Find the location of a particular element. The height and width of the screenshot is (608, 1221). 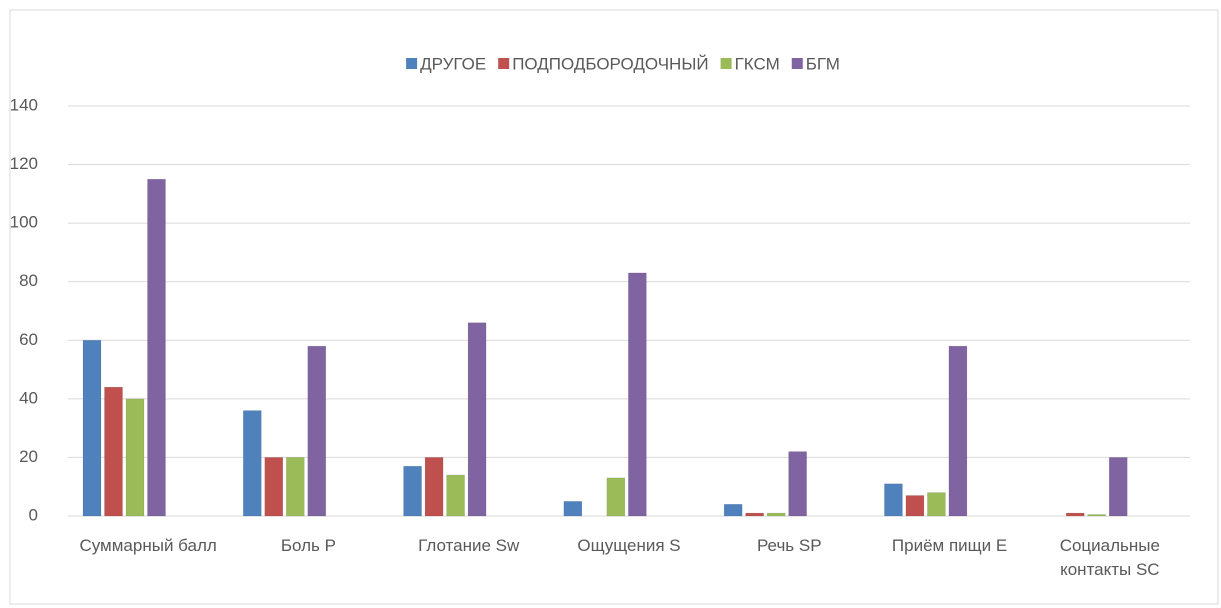

x-tick-label: Социальные контакты SC is located at coordinates (1109, 557).